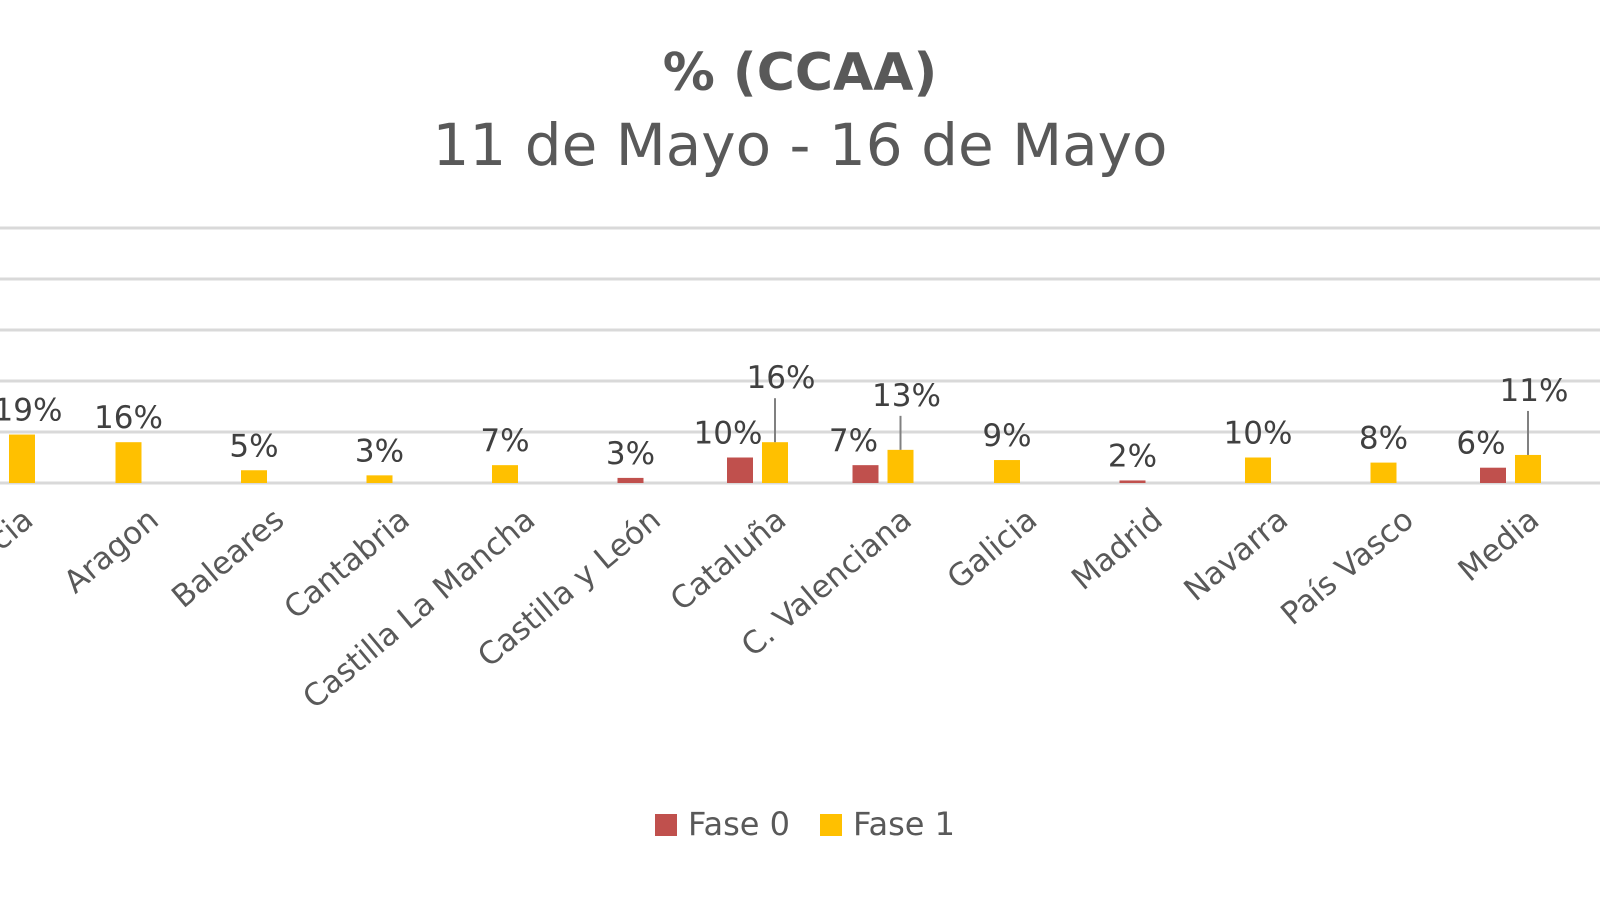 The height and width of the screenshot is (900, 1600). What do you see at coordinates (800, 145) in the screenshot?
I see `chart-subtitle: 11 de Mayo - 16 de Mayo` at bounding box center [800, 145].